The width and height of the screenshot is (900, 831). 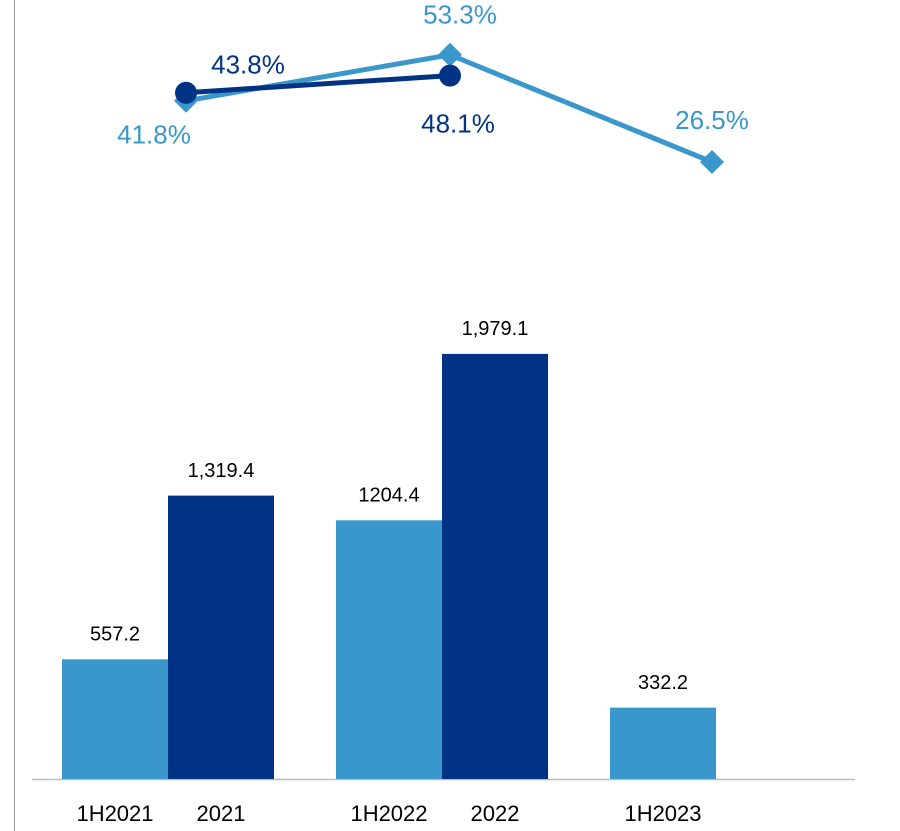 What do you see at coordinates (495, 813) in the screenshot?
I see `x-tick-label: 2022` at bounding box center [495, 813].